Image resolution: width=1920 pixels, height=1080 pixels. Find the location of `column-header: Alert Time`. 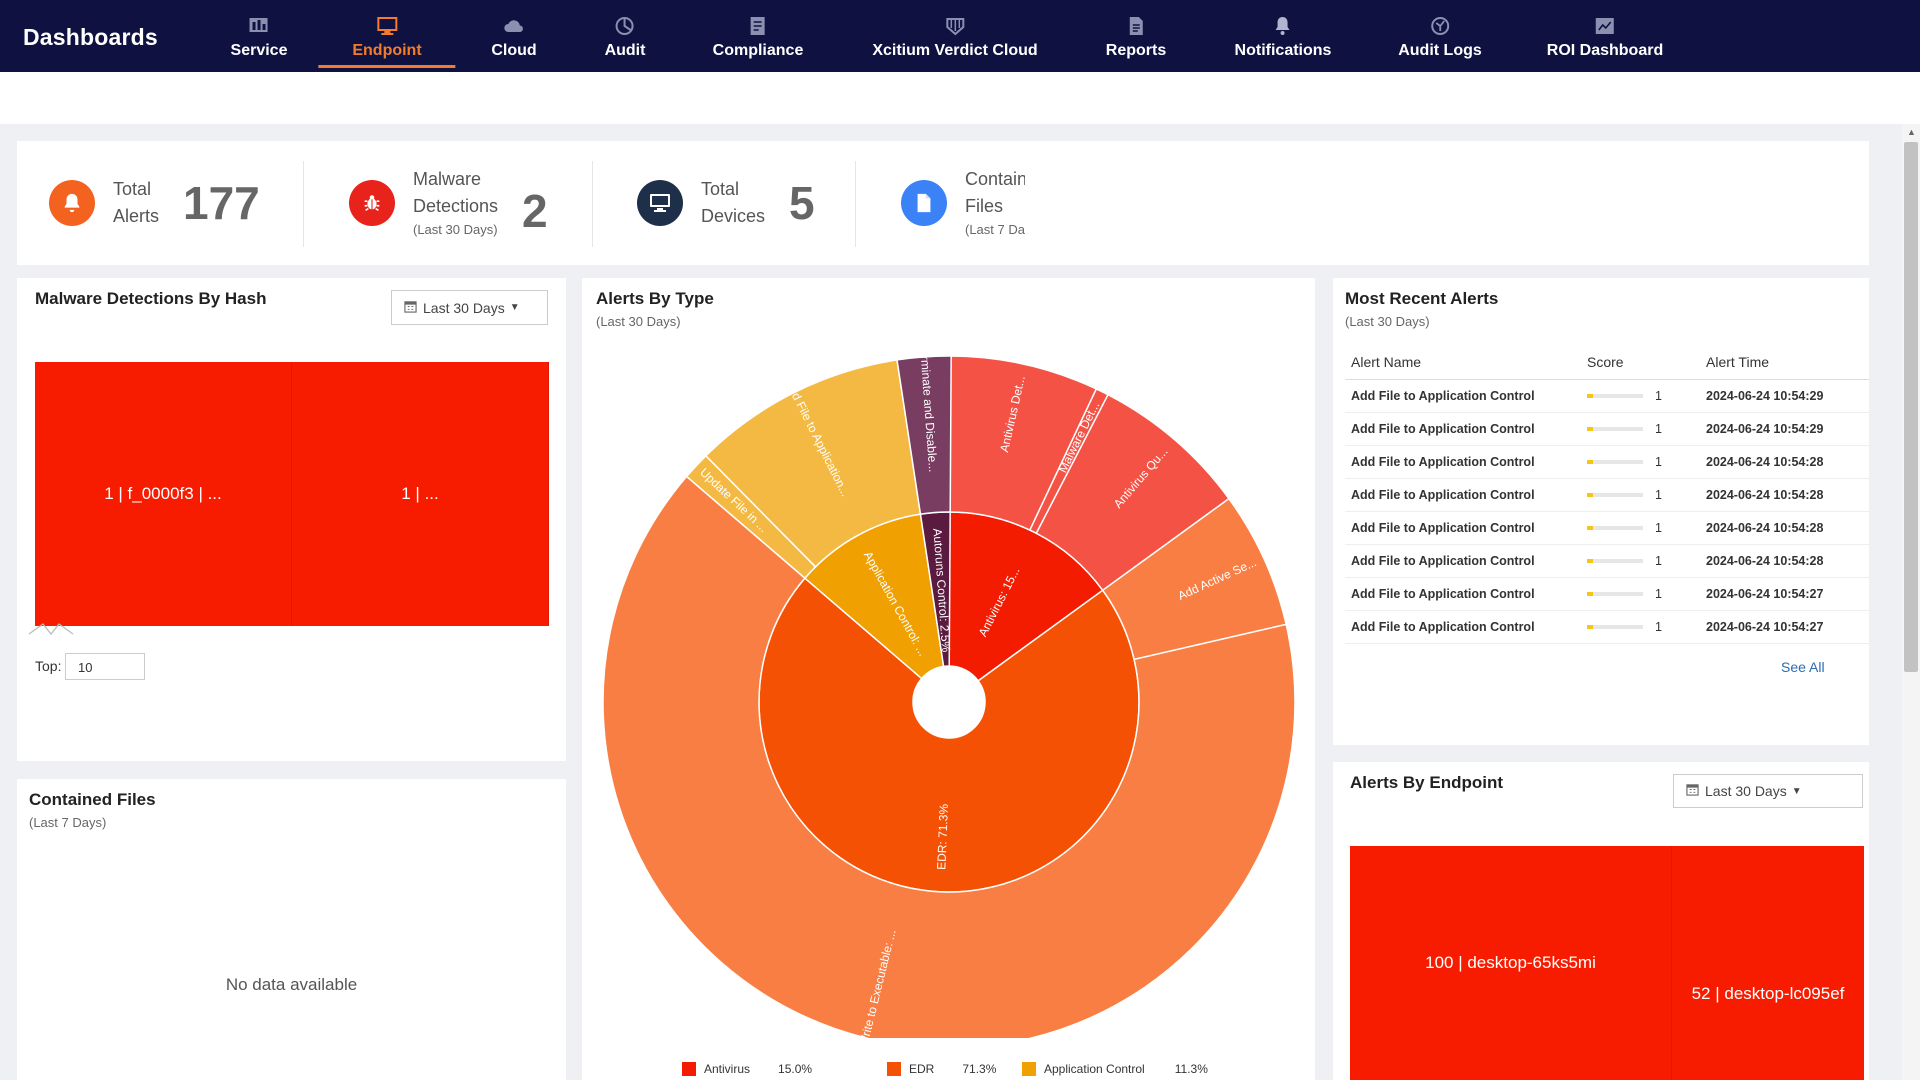

column-header: Alert Time is located at coordinates (1784, 363).